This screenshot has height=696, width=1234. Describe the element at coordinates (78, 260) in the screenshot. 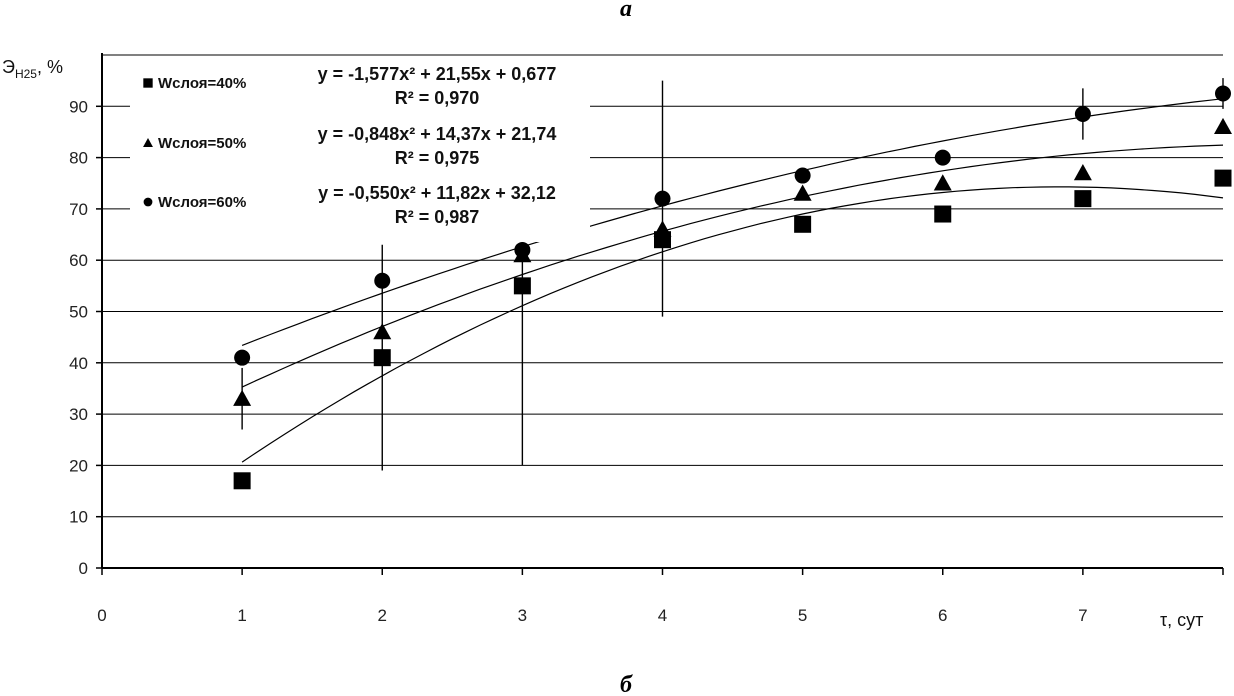

I see `y-tick-label: 60` at that location.